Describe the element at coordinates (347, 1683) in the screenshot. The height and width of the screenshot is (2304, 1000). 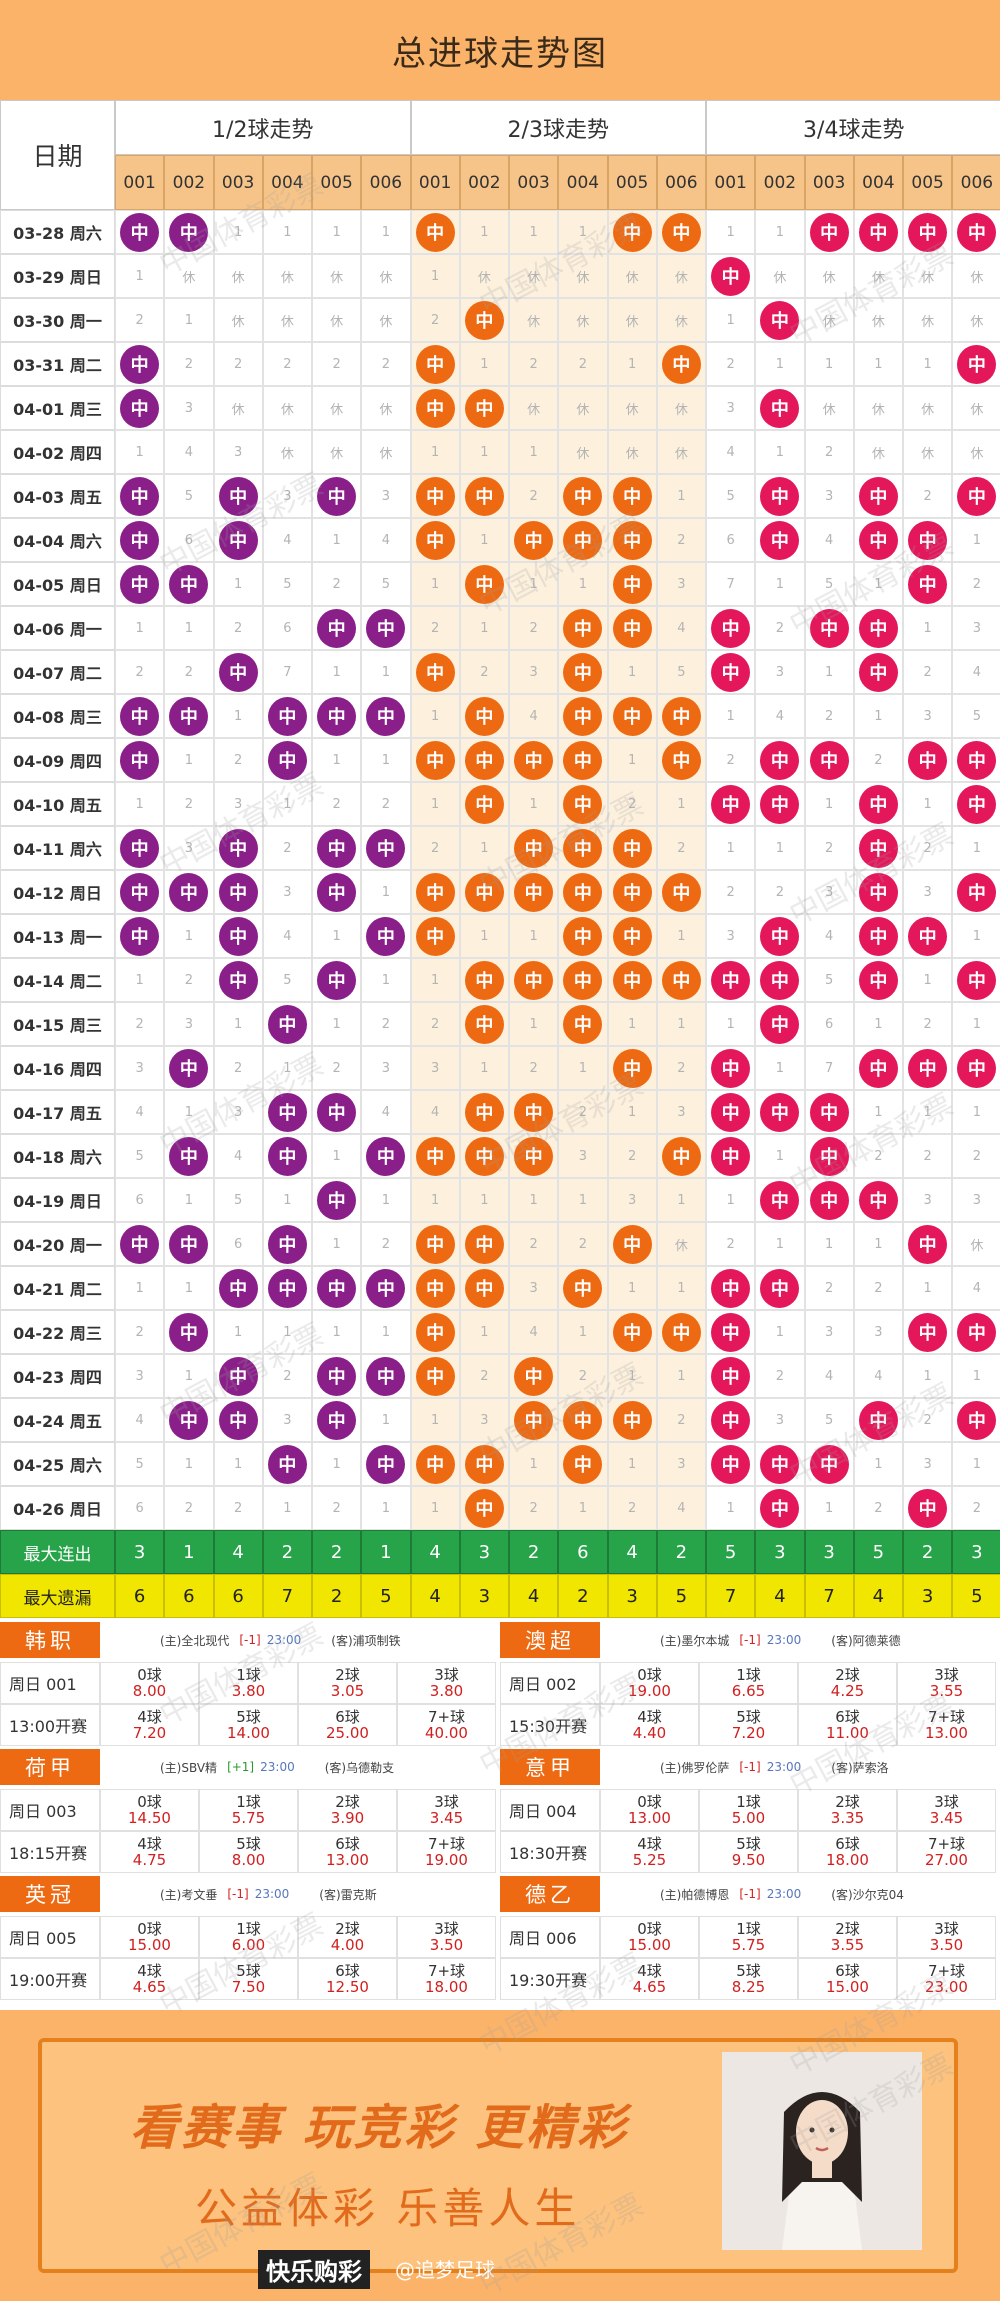
I see `odds-option: 2球 3.05` at that location.